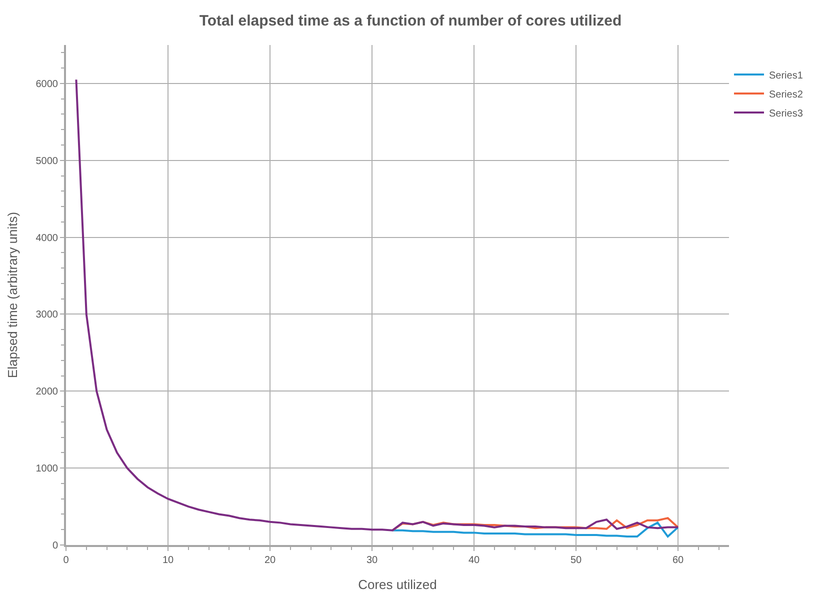 This screenshot has width=821, height=602. I want to click on x-tick-label: 20, so click(270, 560).